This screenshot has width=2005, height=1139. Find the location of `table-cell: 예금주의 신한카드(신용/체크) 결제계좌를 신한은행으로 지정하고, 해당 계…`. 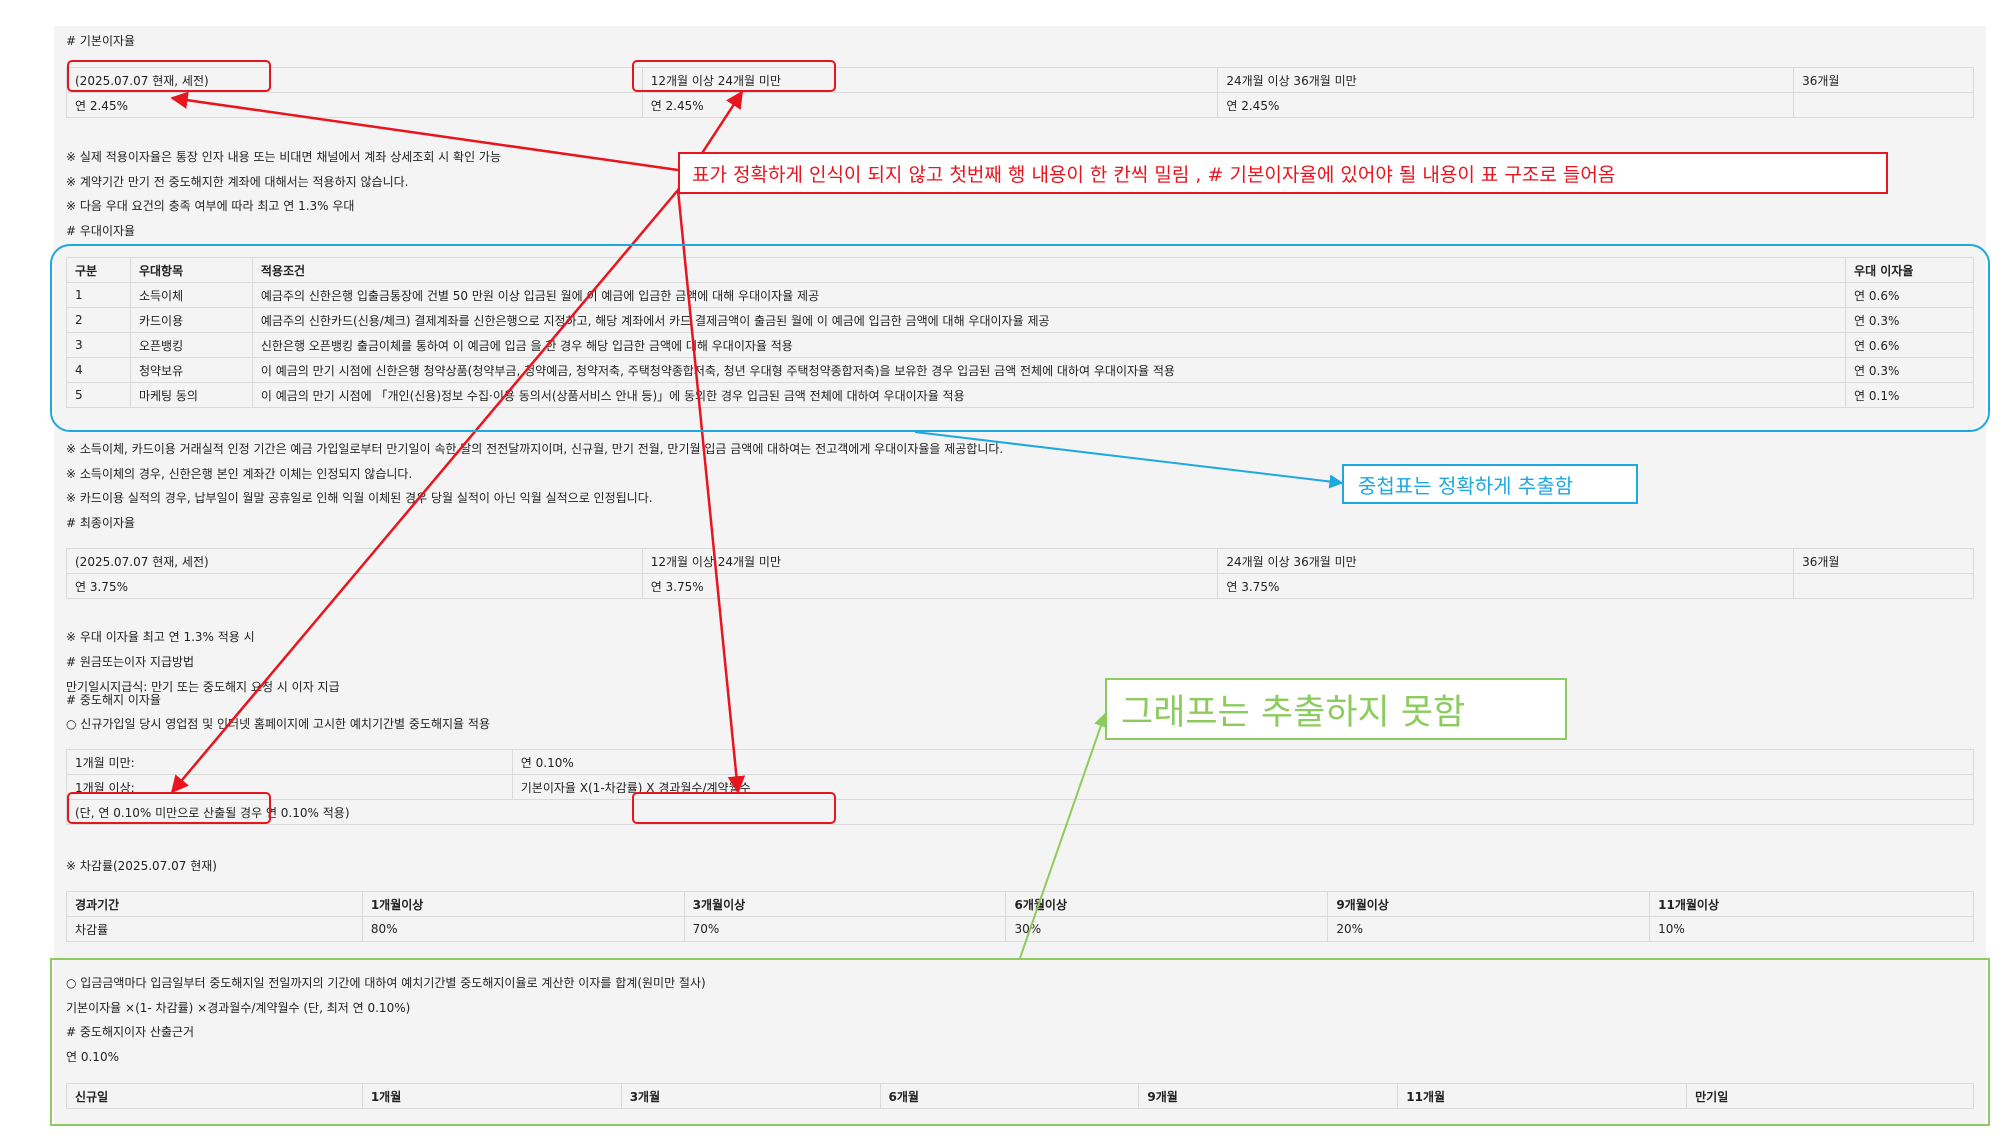

table-cell: 예금주의 신한카드(신용/체크) 결제계좌를 신한은행으로 지정하고, 해당 계… is located at coordinates (1049, 320).